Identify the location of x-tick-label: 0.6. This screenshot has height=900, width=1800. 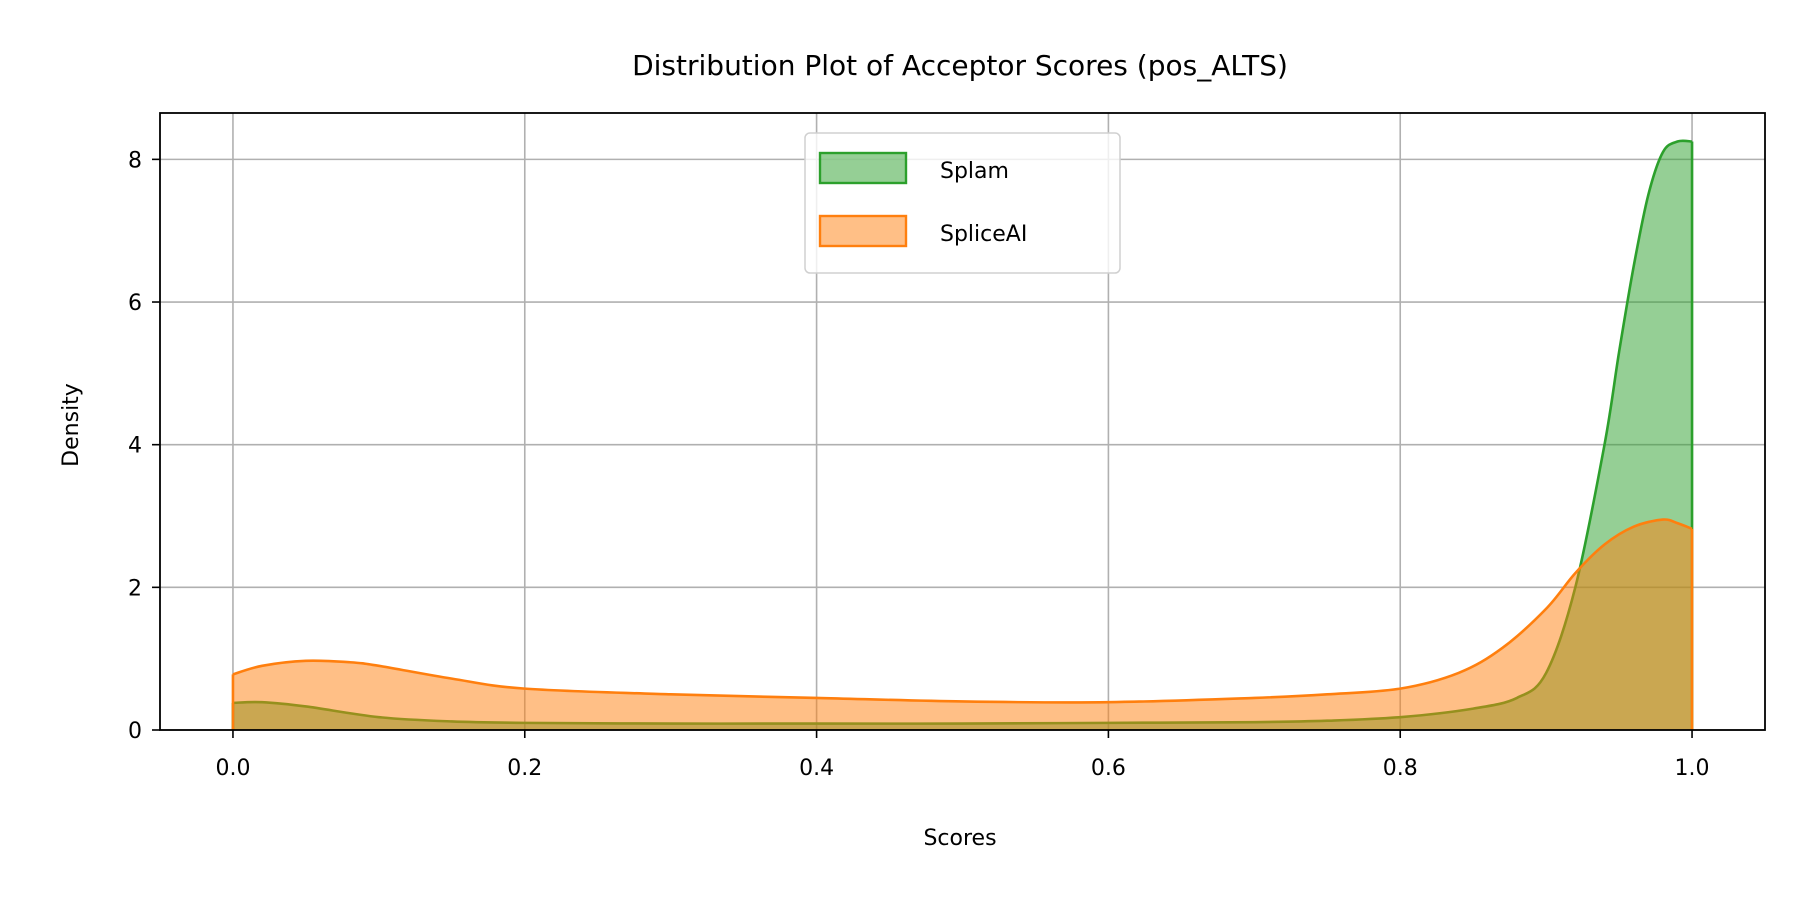
(1108, 768).